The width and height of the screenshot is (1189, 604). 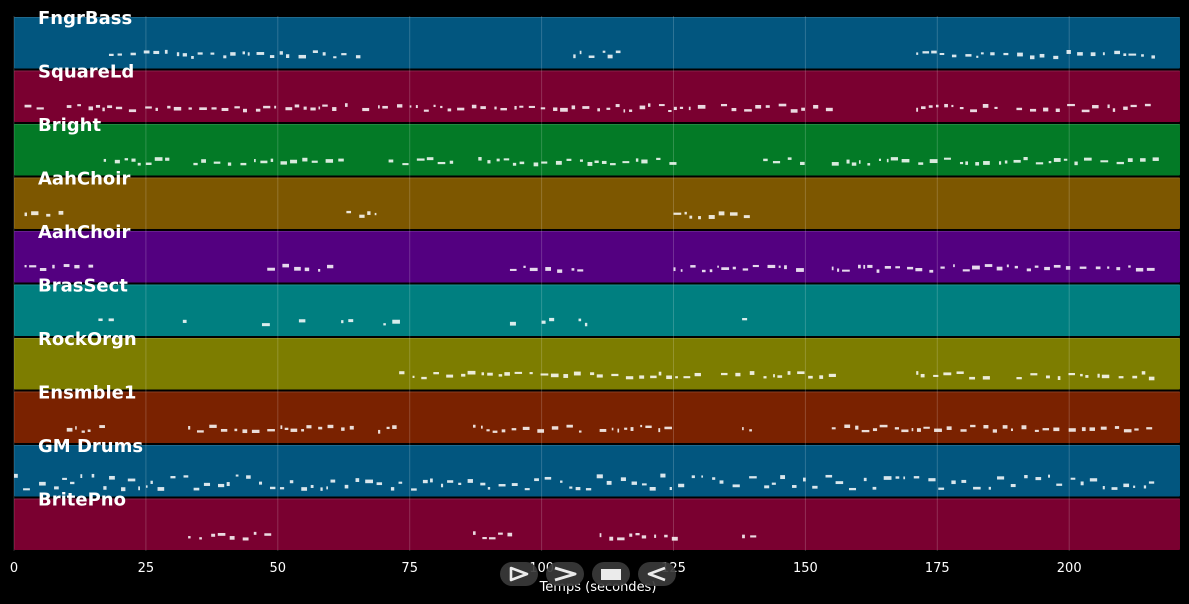 I want to click on track-band, so click(x=597, y=417).